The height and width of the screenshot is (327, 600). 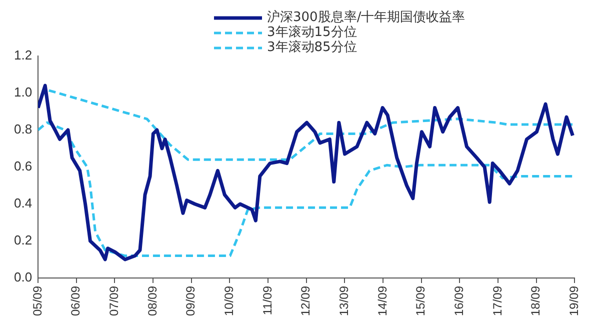 I want to click on x-tick-label: 15/09, so click(x=421, y=301).